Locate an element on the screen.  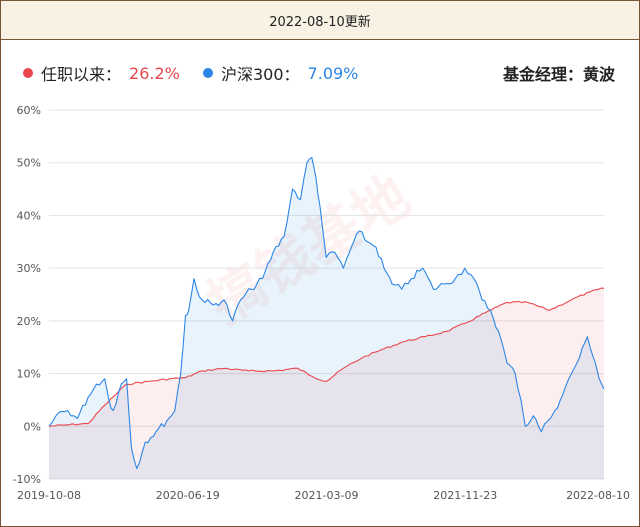
y-axis-ticks: -10% 0% 10% 20% 30% 40% 50% 60% is located at coordinates (27, 295).